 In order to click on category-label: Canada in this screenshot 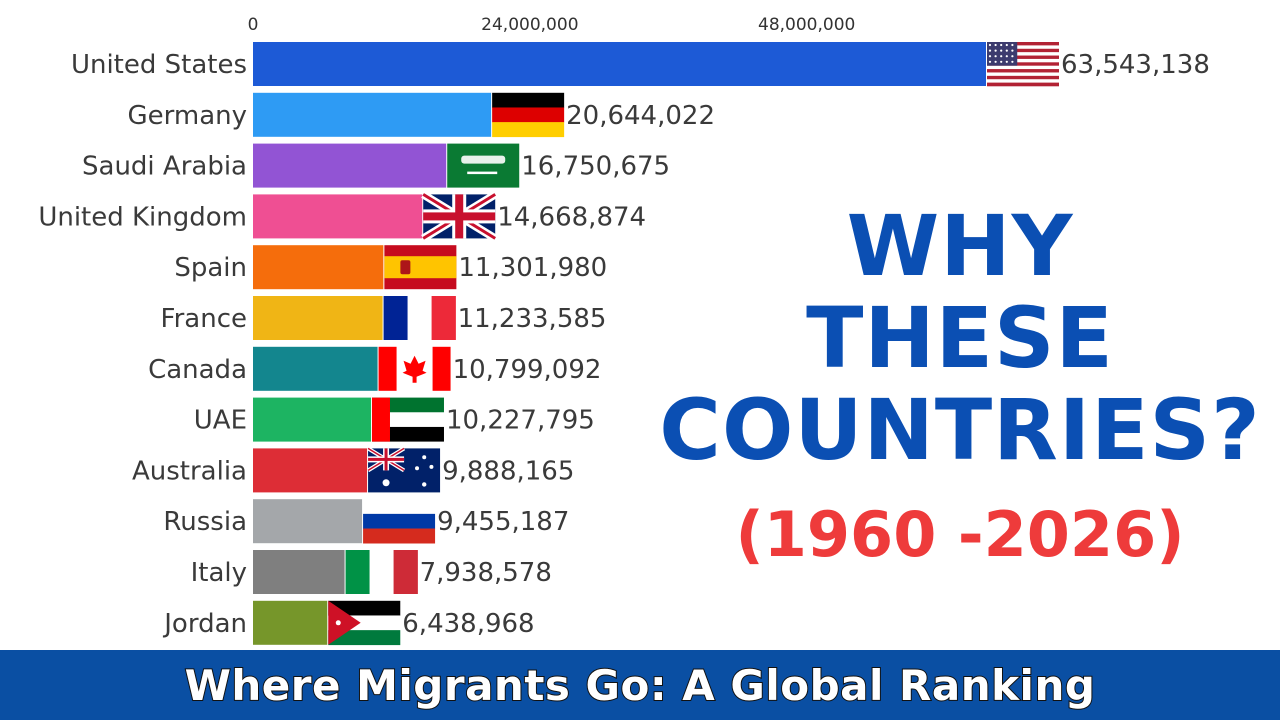, I will do `click(197, 370)`.